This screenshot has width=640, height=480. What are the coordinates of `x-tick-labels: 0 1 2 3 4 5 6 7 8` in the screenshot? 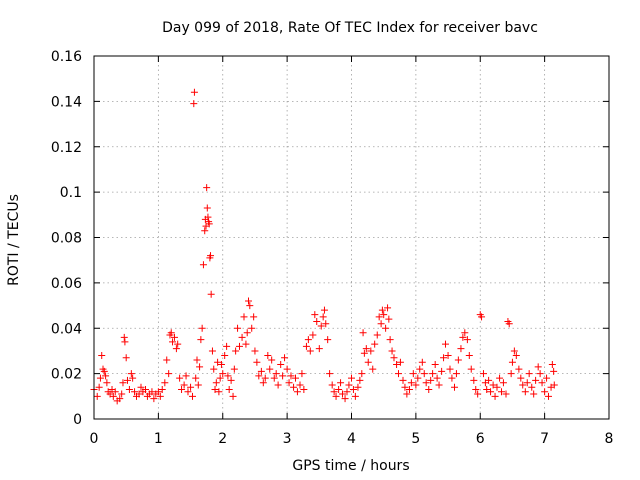 It's located at (352, 439).